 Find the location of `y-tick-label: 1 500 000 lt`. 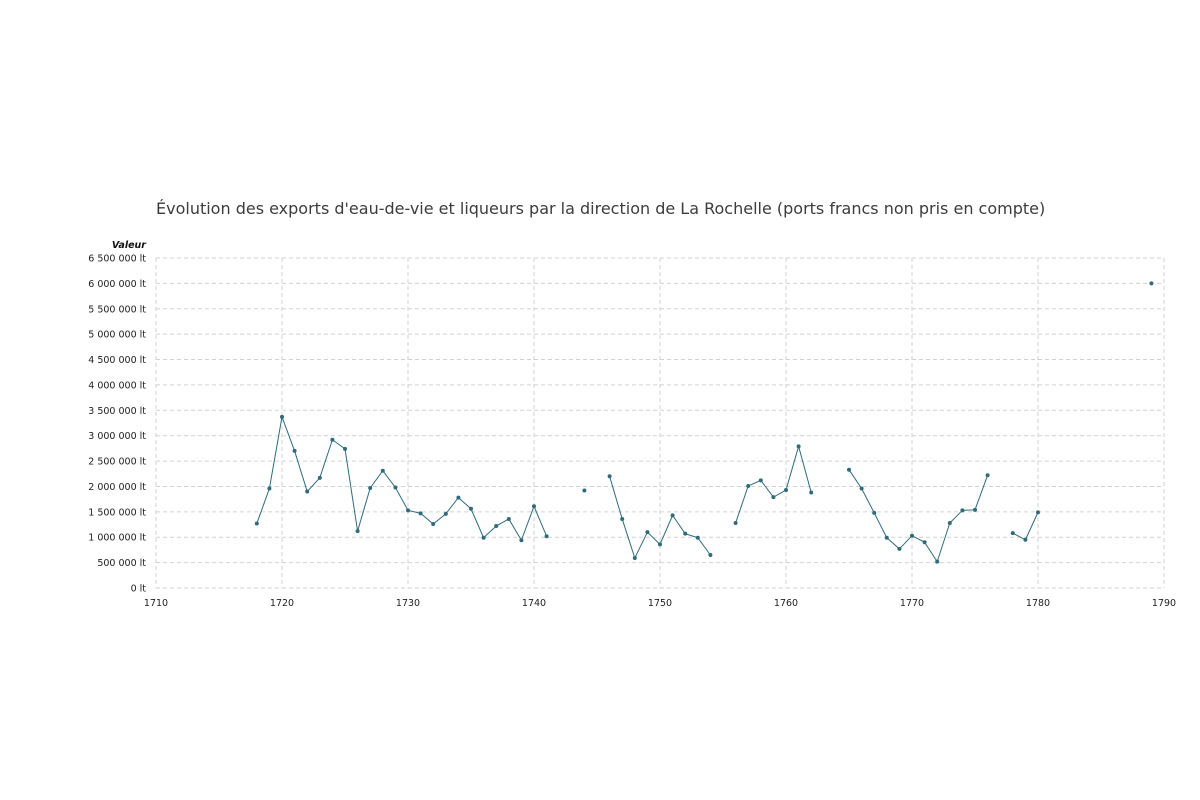

y-tick-label: 1 500 000 lt is located at coordinates (117, 512).